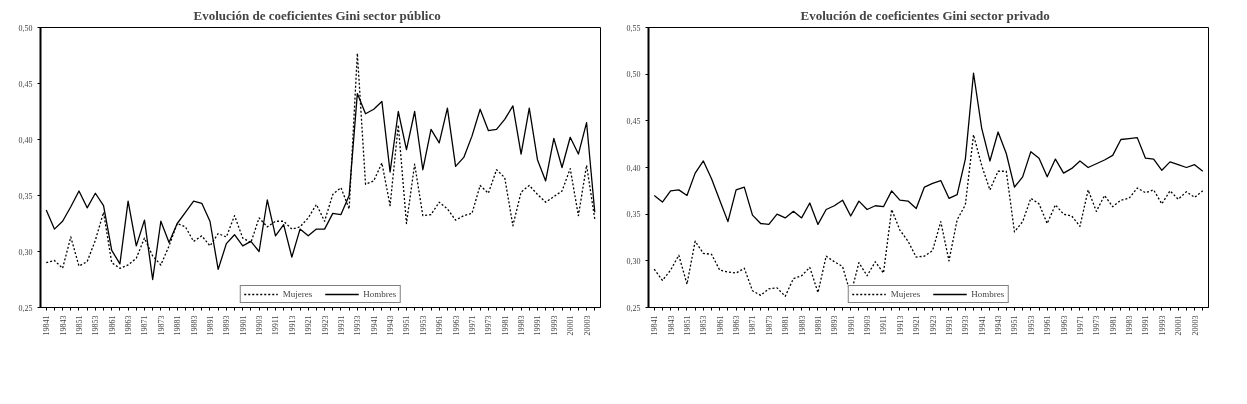 This screenshot has height=404, width=1247. I want to click on chart-title: Evolución de coeficientes Gini sector público, so click(317, 15).